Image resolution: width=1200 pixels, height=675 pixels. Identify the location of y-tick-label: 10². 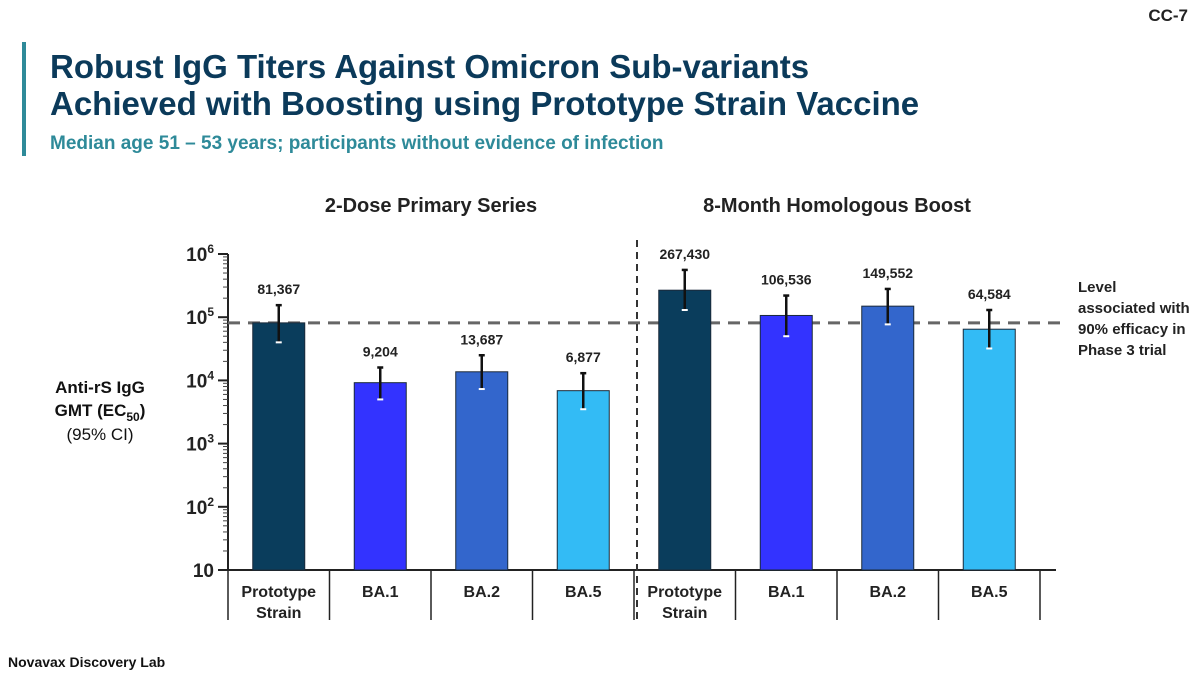
(200, 507).